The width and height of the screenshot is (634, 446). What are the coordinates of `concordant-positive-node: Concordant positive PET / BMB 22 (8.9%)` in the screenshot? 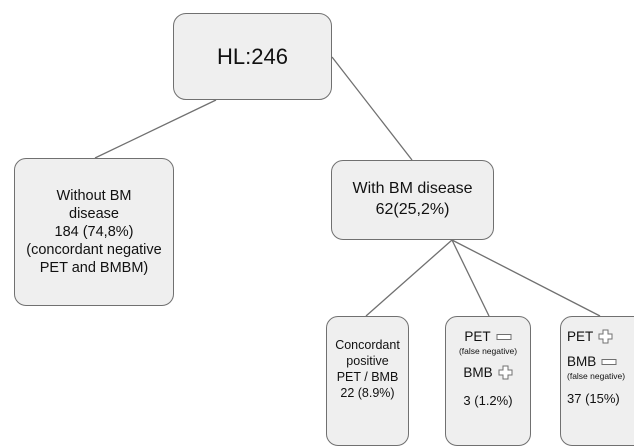 It's located at (367, 381).